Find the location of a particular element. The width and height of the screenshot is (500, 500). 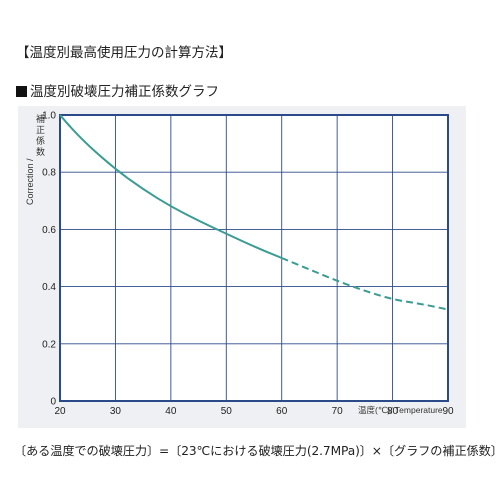

y-tick-label: 0 is located at coordinates (53, 402).